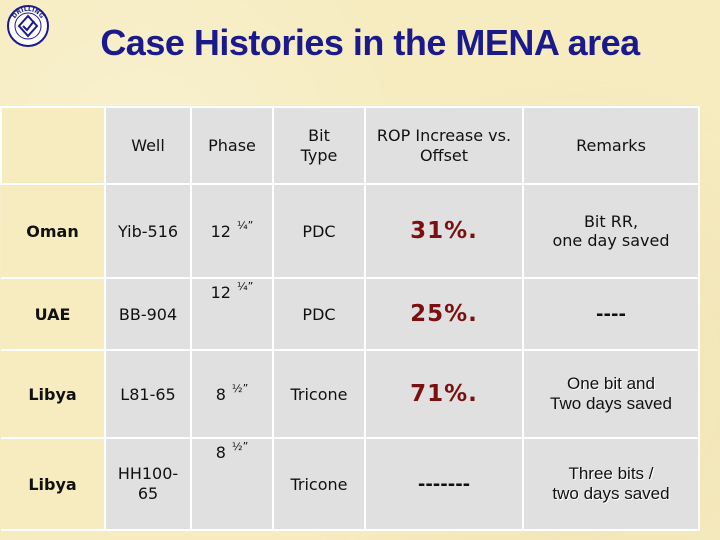  What do you see at coordinates (53, 231) in the screenshot?
I see `country-cell: Oman` at bounding box center [53, 231].